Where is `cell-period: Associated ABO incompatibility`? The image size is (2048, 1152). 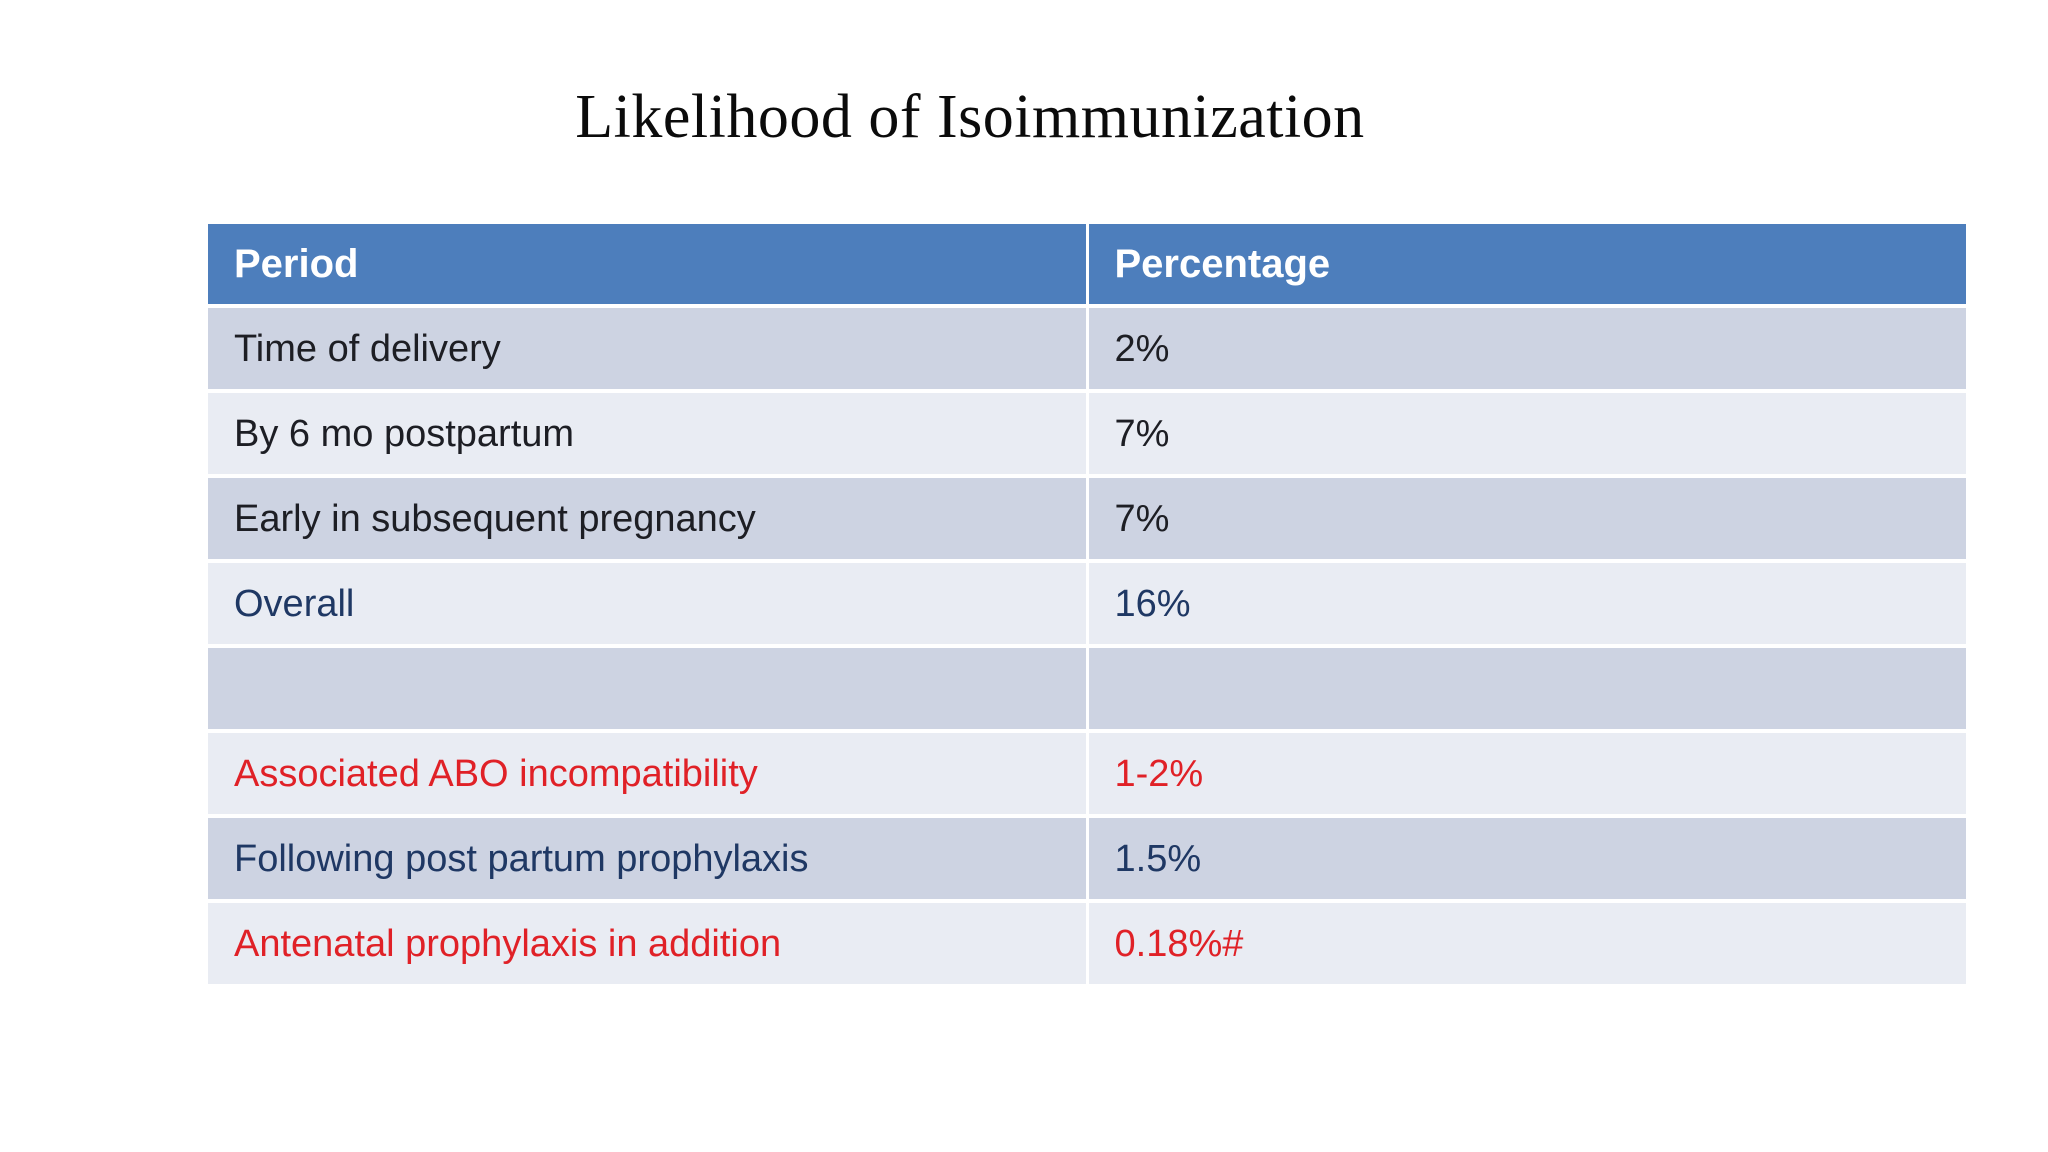
cell-period: Associated ABO incompatibility is located at coordinates (647, 773).